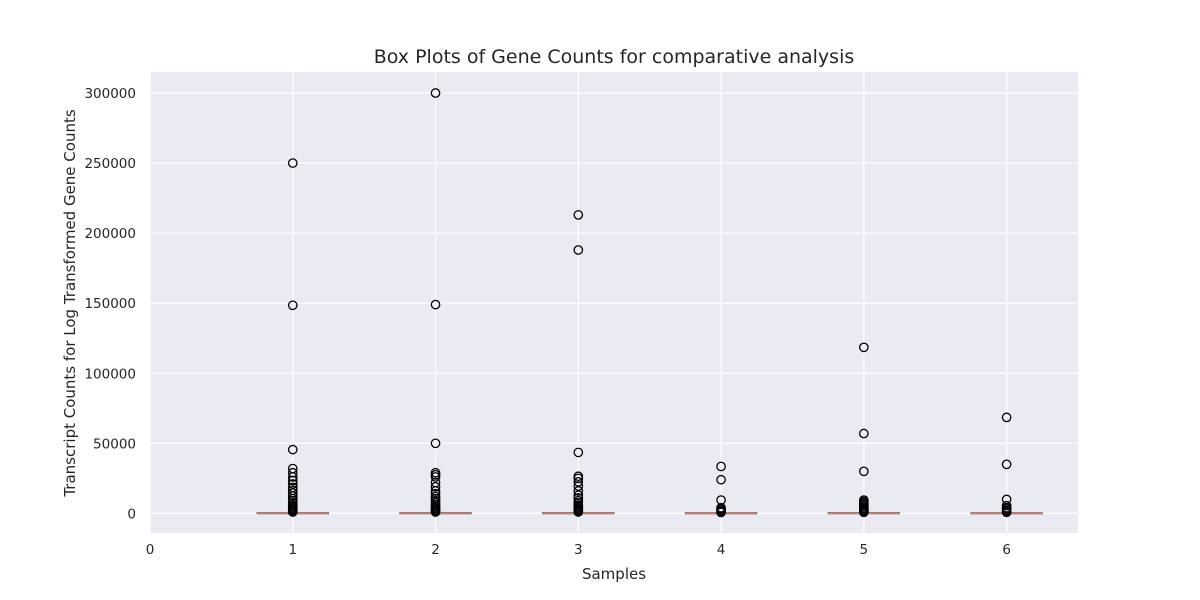 The width and height of the screenshot is (1200, 600). Describe the element at coordinates (864, 550) in the screenshot. I see `x-tick-label: 5` at that location.